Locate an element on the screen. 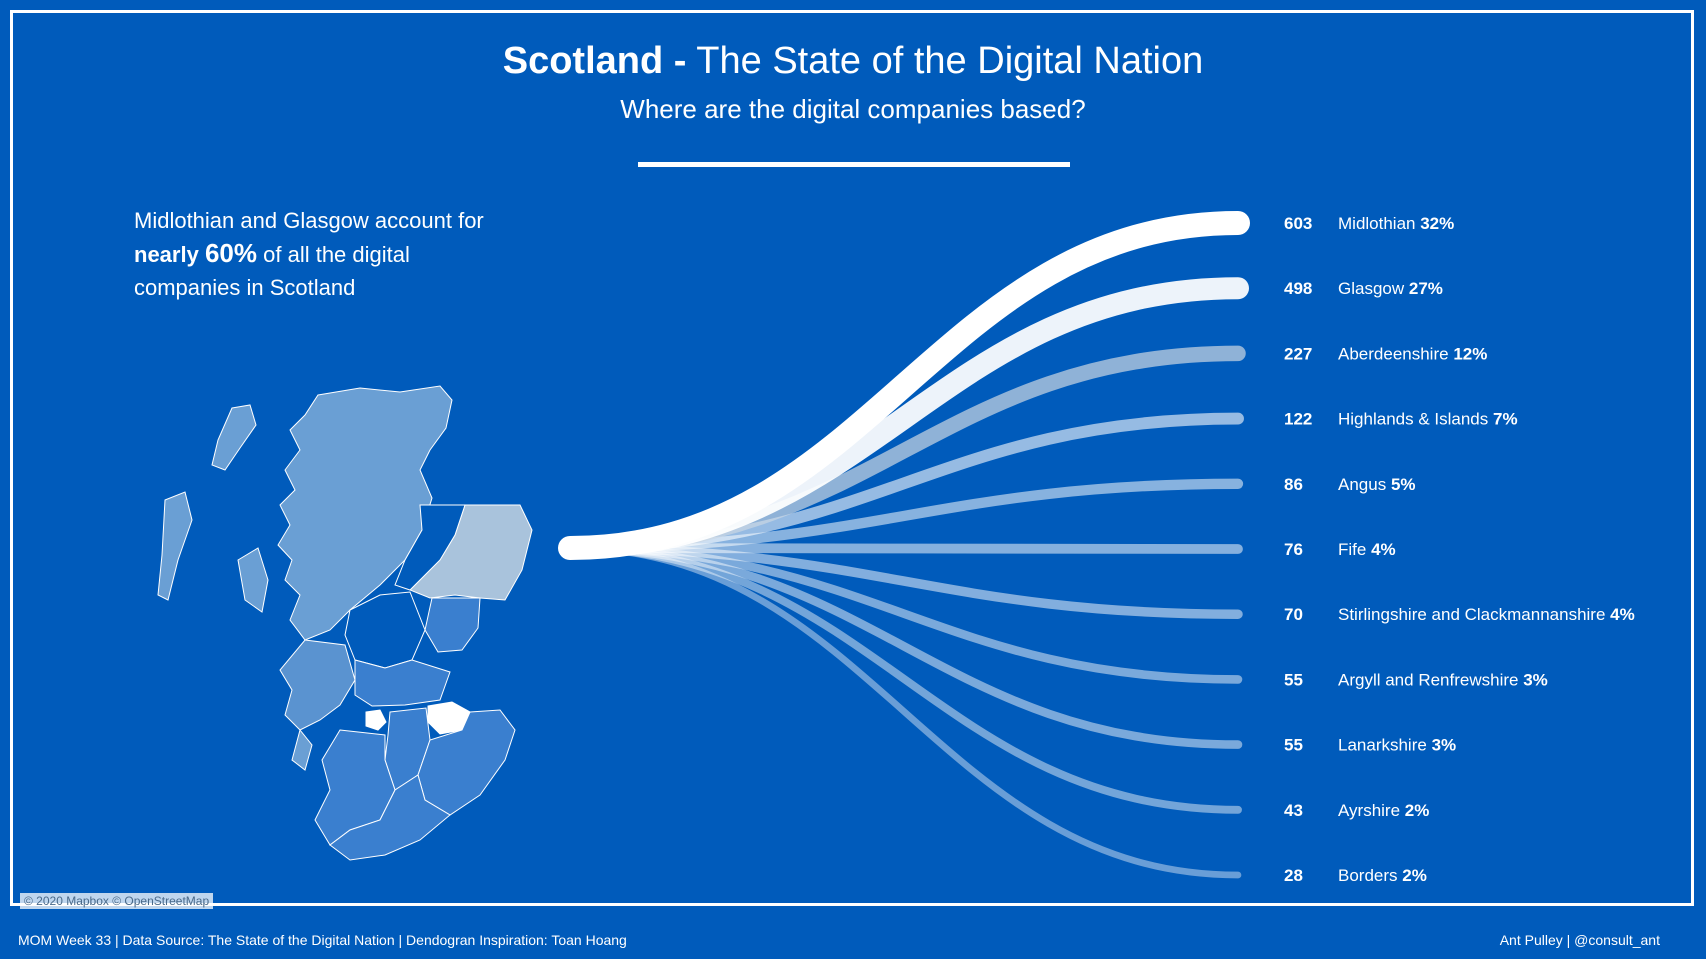  chart-subtitle: Where are the digital companies based? is located at coordinates (853, 109).